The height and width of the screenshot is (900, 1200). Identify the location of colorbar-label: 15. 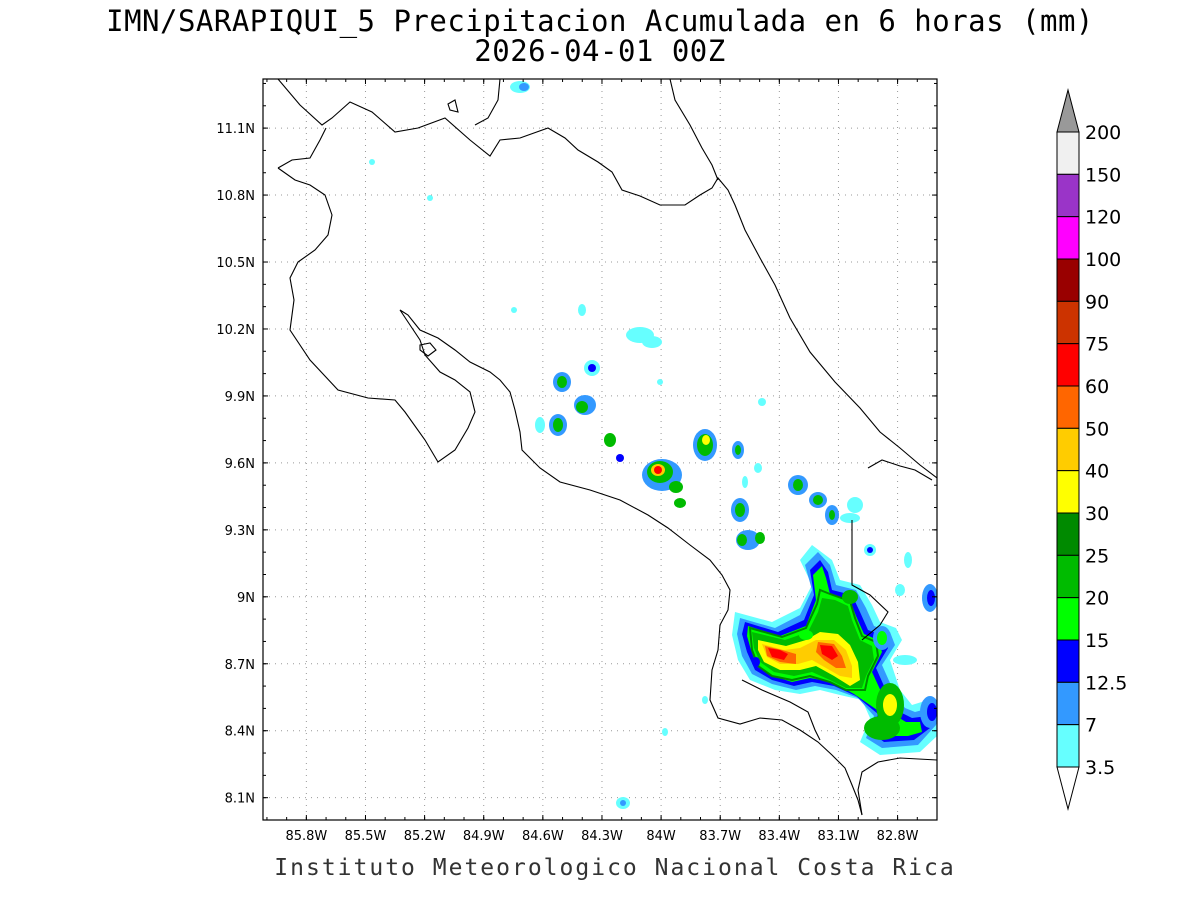
(1097, 641).